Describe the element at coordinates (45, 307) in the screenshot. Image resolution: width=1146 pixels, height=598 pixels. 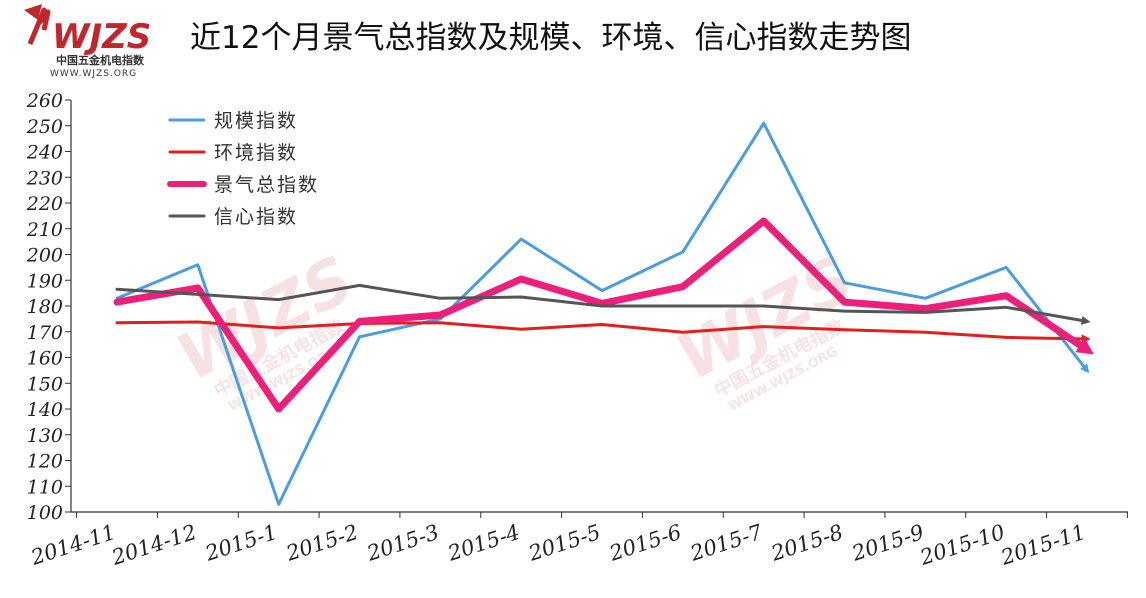
I see `y-tick-label: 180` at that location.